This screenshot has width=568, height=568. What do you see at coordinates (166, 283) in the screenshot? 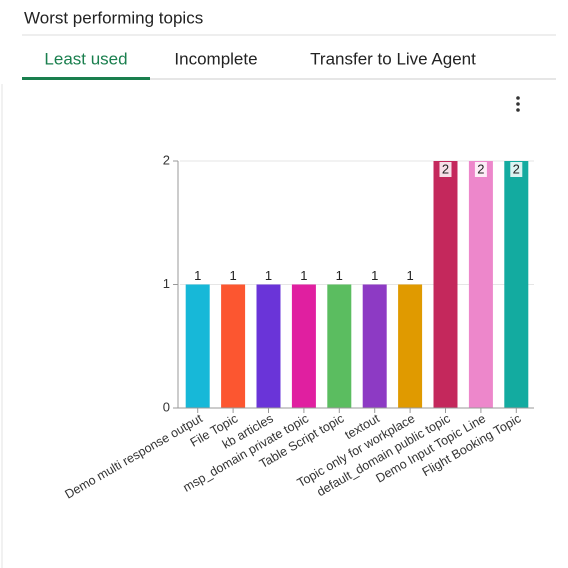
I see `y-tick-label: 1` at bounding box center [166, 283].